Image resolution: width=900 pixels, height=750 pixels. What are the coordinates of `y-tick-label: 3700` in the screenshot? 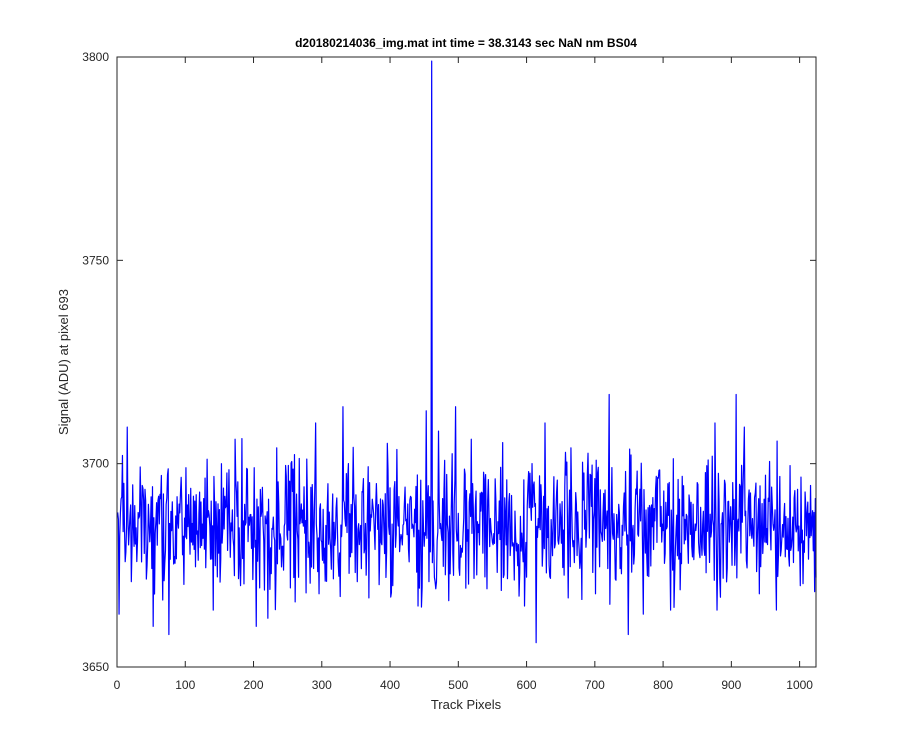 It's located at (95, 464).